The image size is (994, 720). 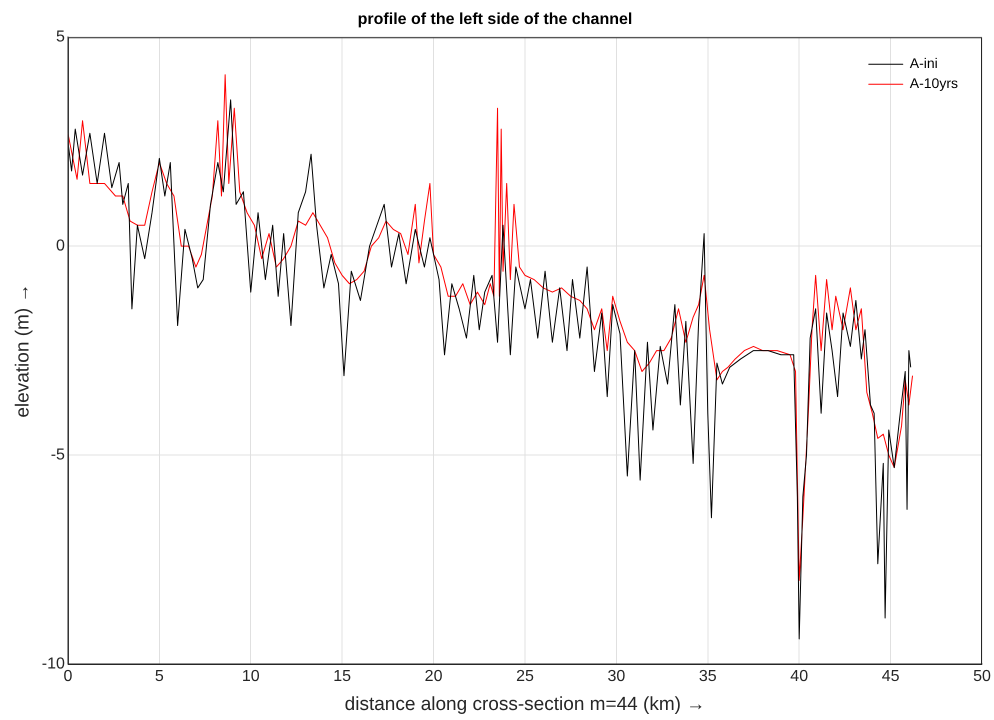 I want to click on y-axis-title: elevation (m) →, so click(x=23, y=351).